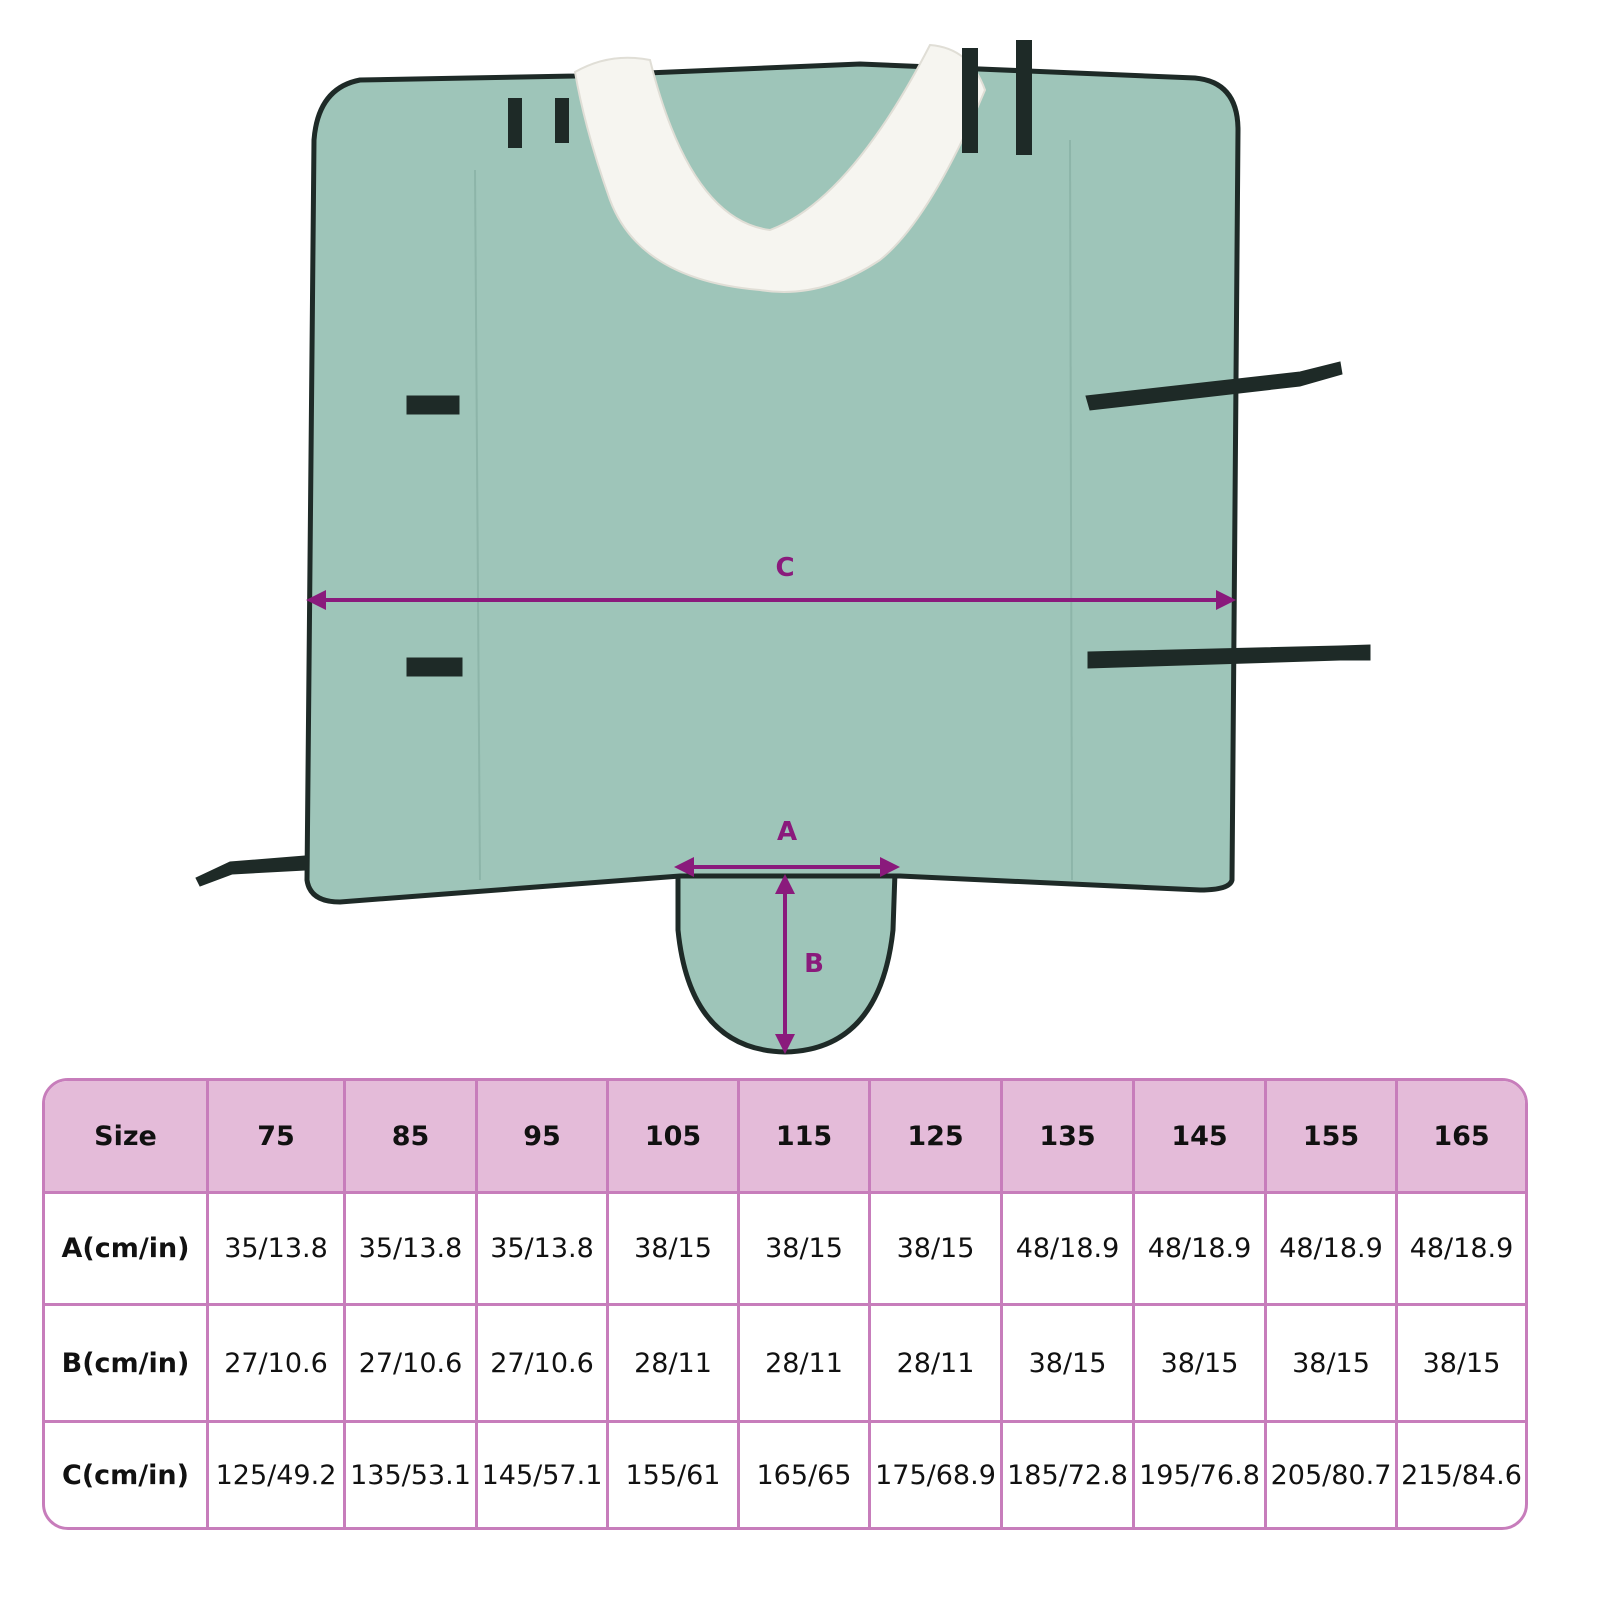  I want to click on table-header-cell: 135, so click(1069, 1137).